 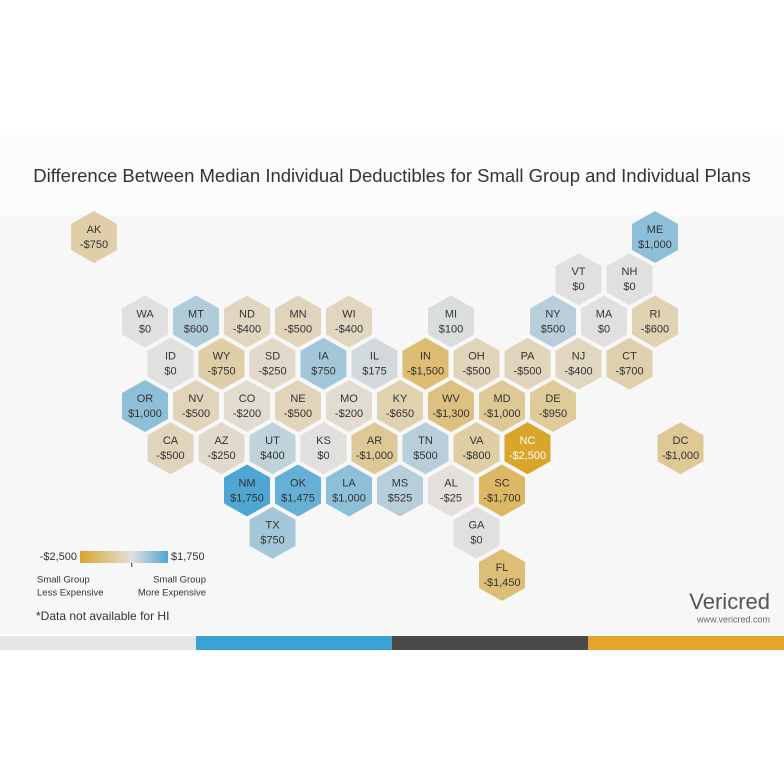 I want to click on state-value: $600, so click(x=196, y=329).